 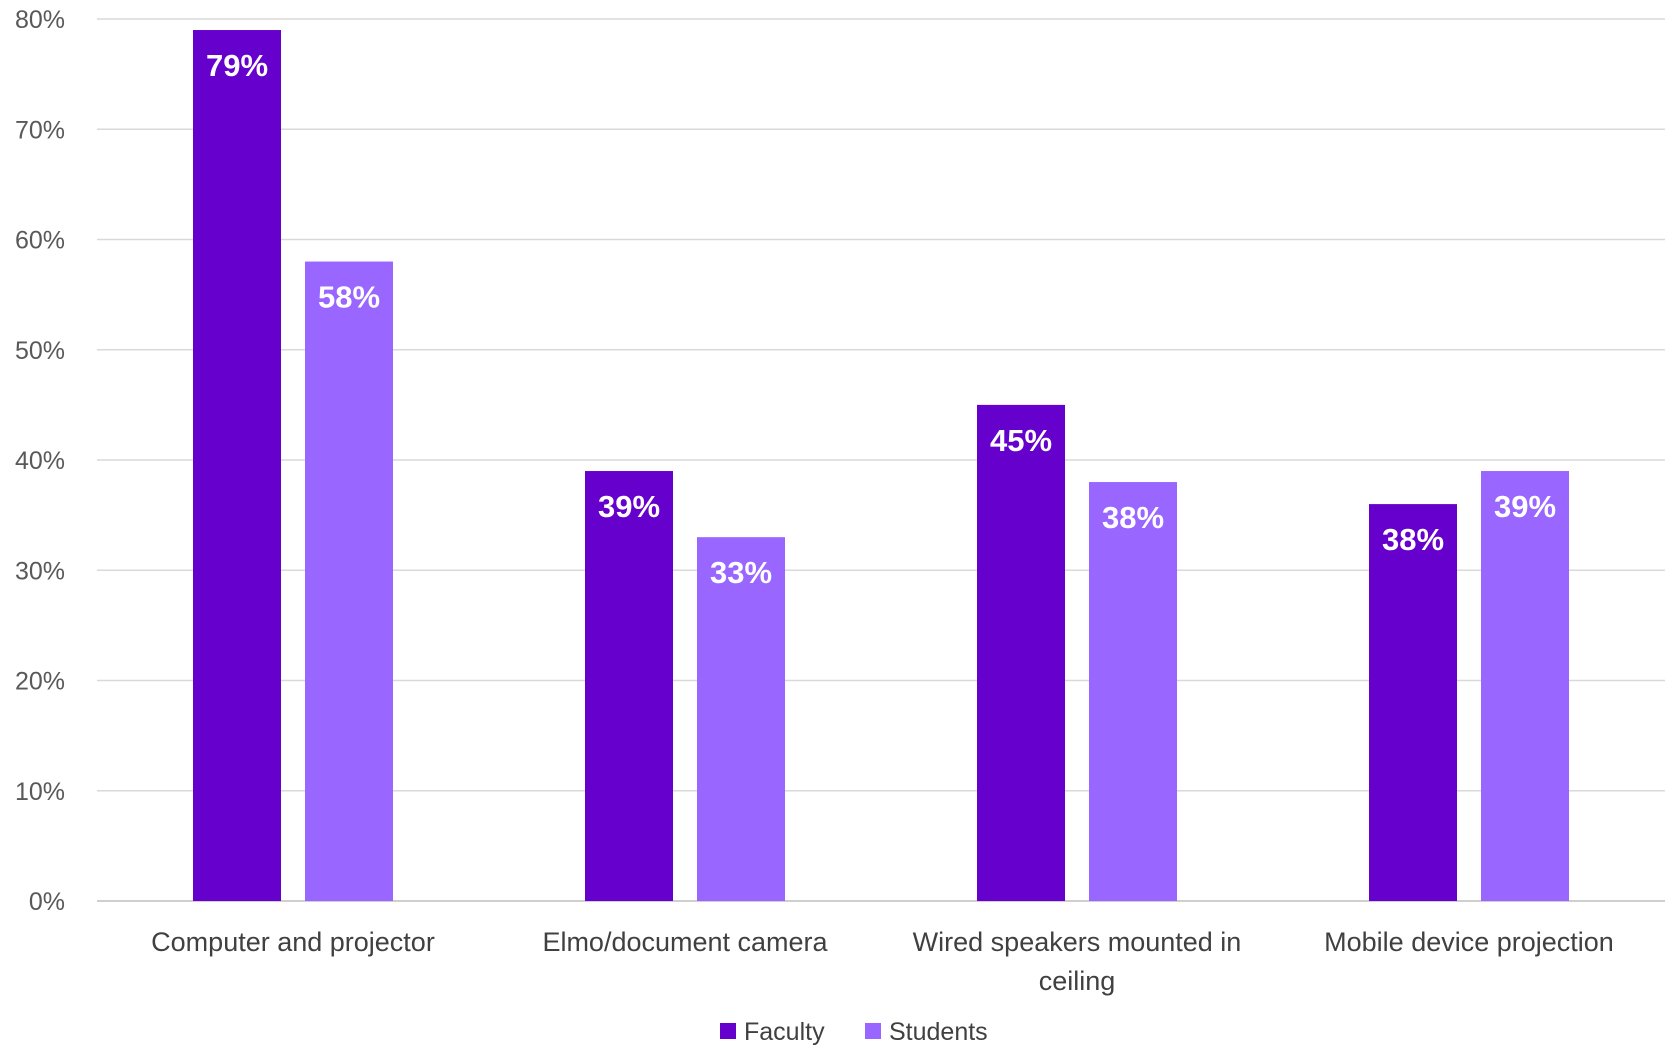 I want to click on y-tick-label: 30%, so click(x=40, y=571).